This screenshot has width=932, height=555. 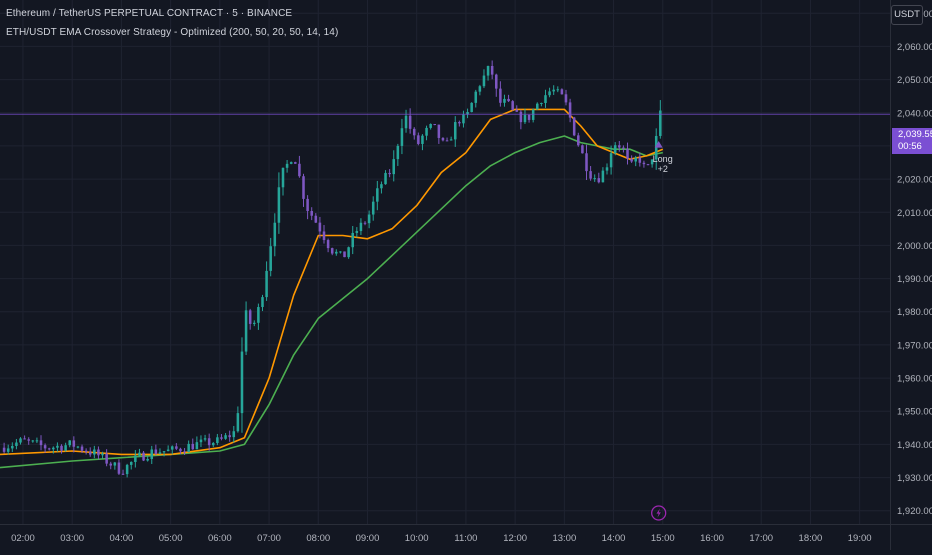 What do you see at coordinates (122, 538) in the screenshot?
I see `time-tick-label: 04:00` at bounding box center [122, 538].